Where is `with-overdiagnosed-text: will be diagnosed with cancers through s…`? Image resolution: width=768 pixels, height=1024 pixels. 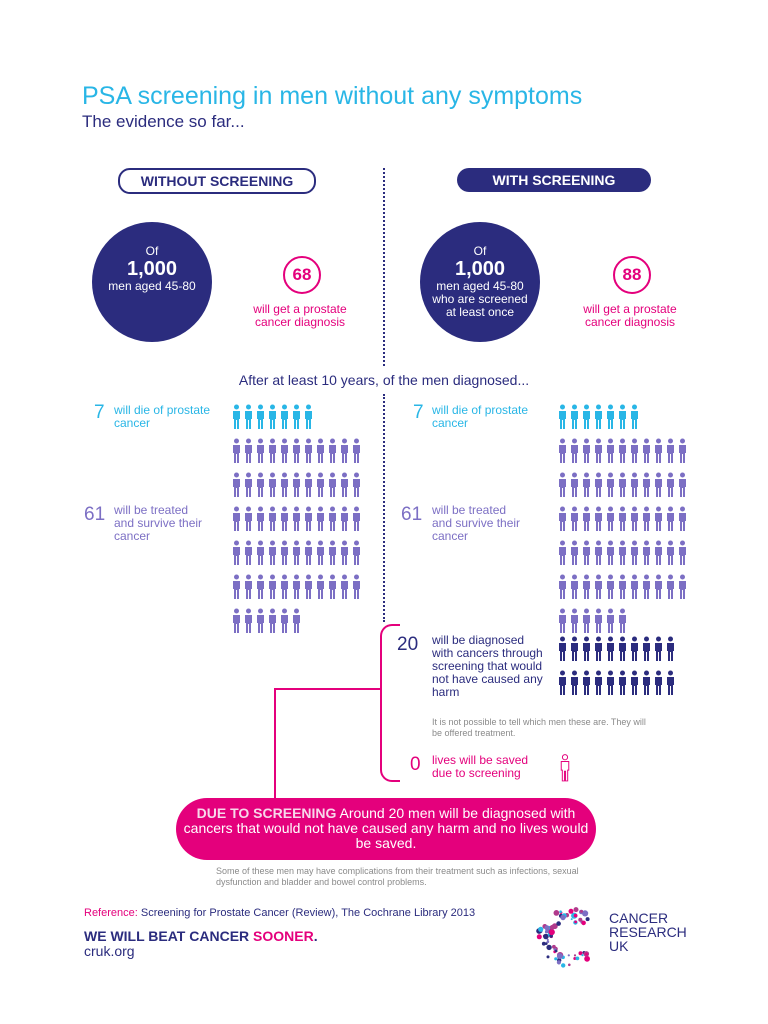 with-overdiagnosed-text: will be diagnosed with cancers through s… is located at coordinates (487, 666).